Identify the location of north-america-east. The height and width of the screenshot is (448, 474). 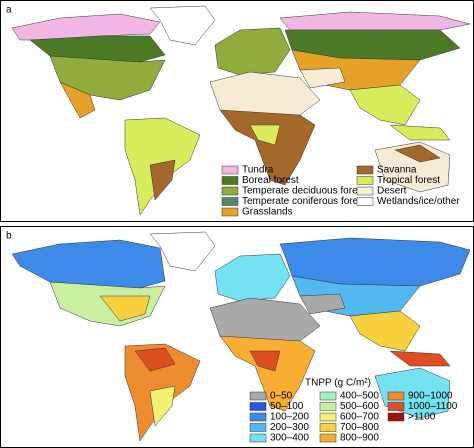
(125, 308).